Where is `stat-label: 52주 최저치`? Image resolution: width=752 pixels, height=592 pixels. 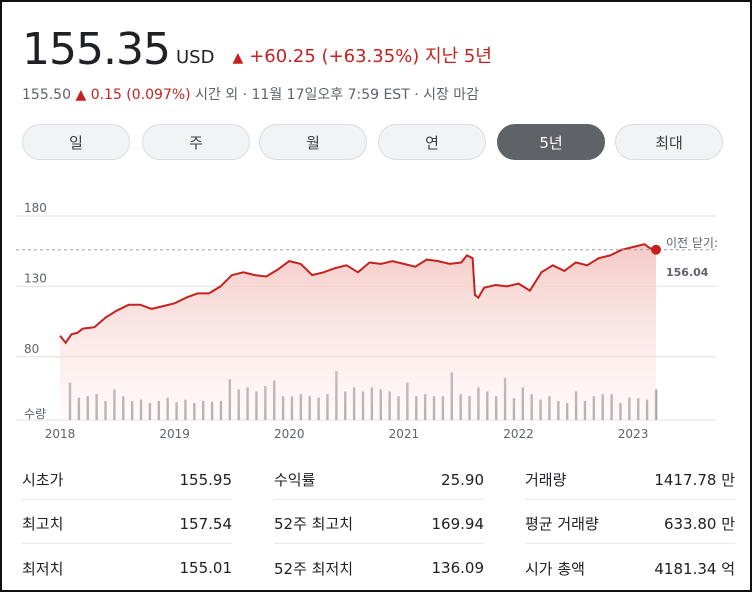 stat-label: 52주 최저치 is located at coordinates (314, 568).